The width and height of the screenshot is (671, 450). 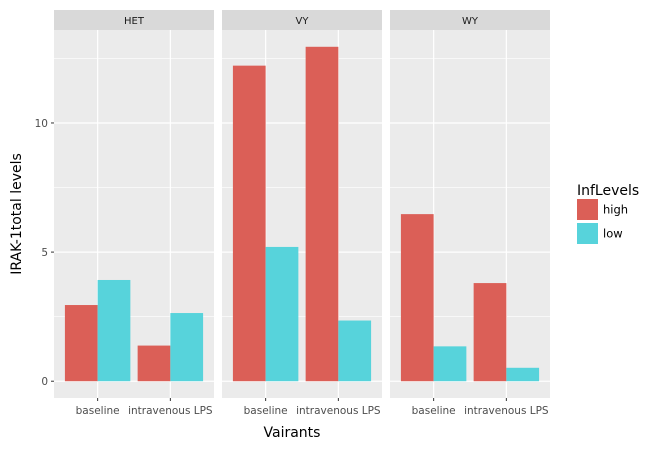 I want to click on legend-title: InfLevels, so click(x=608, y=191).